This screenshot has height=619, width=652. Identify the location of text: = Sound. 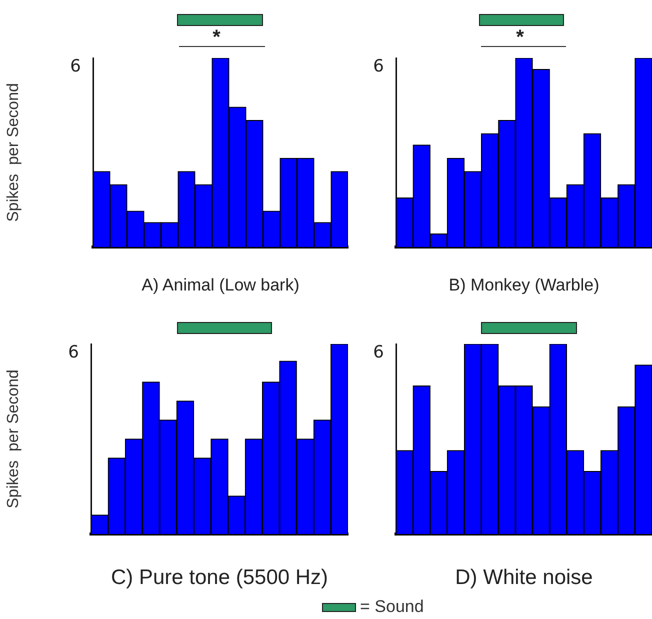
(392, 607).